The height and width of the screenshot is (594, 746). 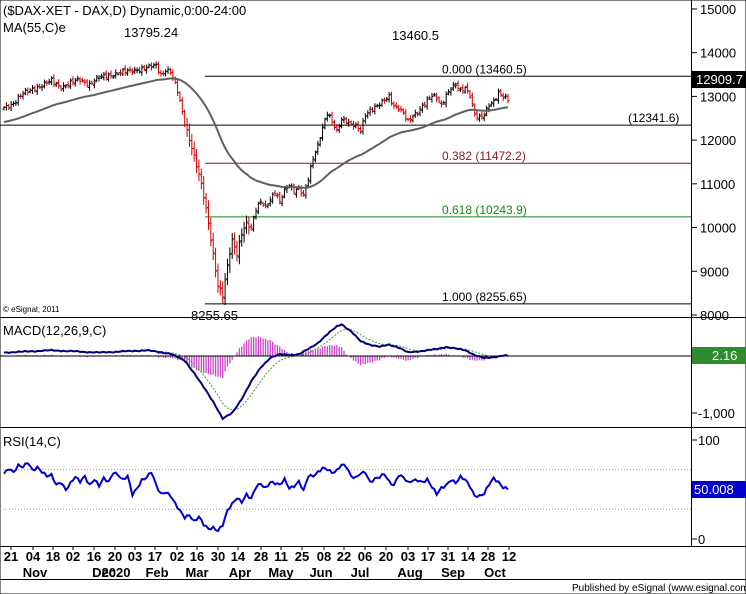 What do you see at coordinates (360, 572) in the screenshot?
I see `month-label: Jul` at bounding box center [360, 572].